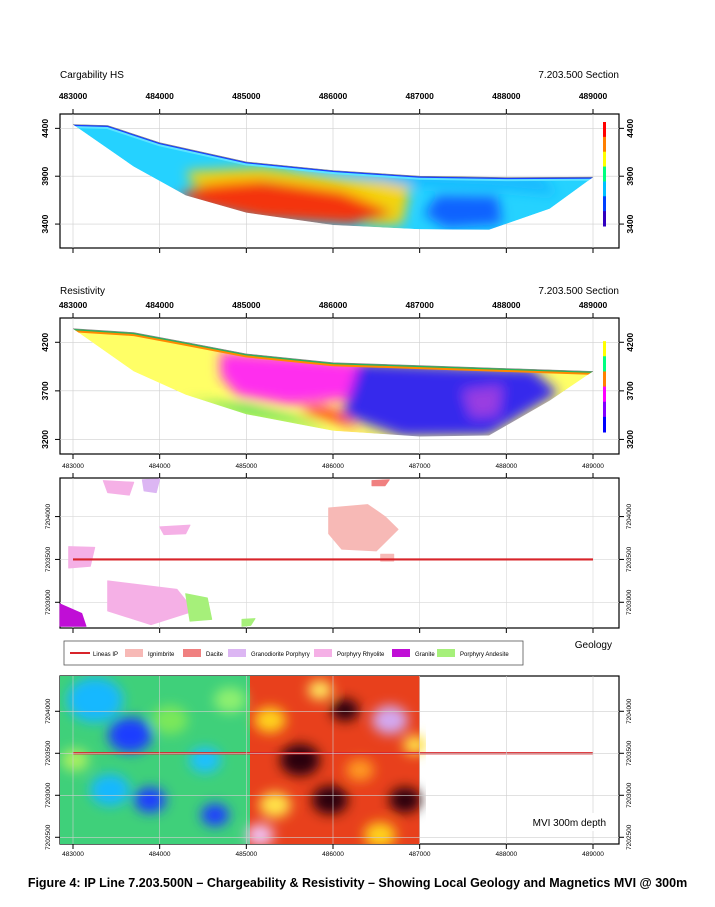 This screenshot has height=907, width=715. I want to click on chargeability-xlabel-4: 487000, so click(419, 96).